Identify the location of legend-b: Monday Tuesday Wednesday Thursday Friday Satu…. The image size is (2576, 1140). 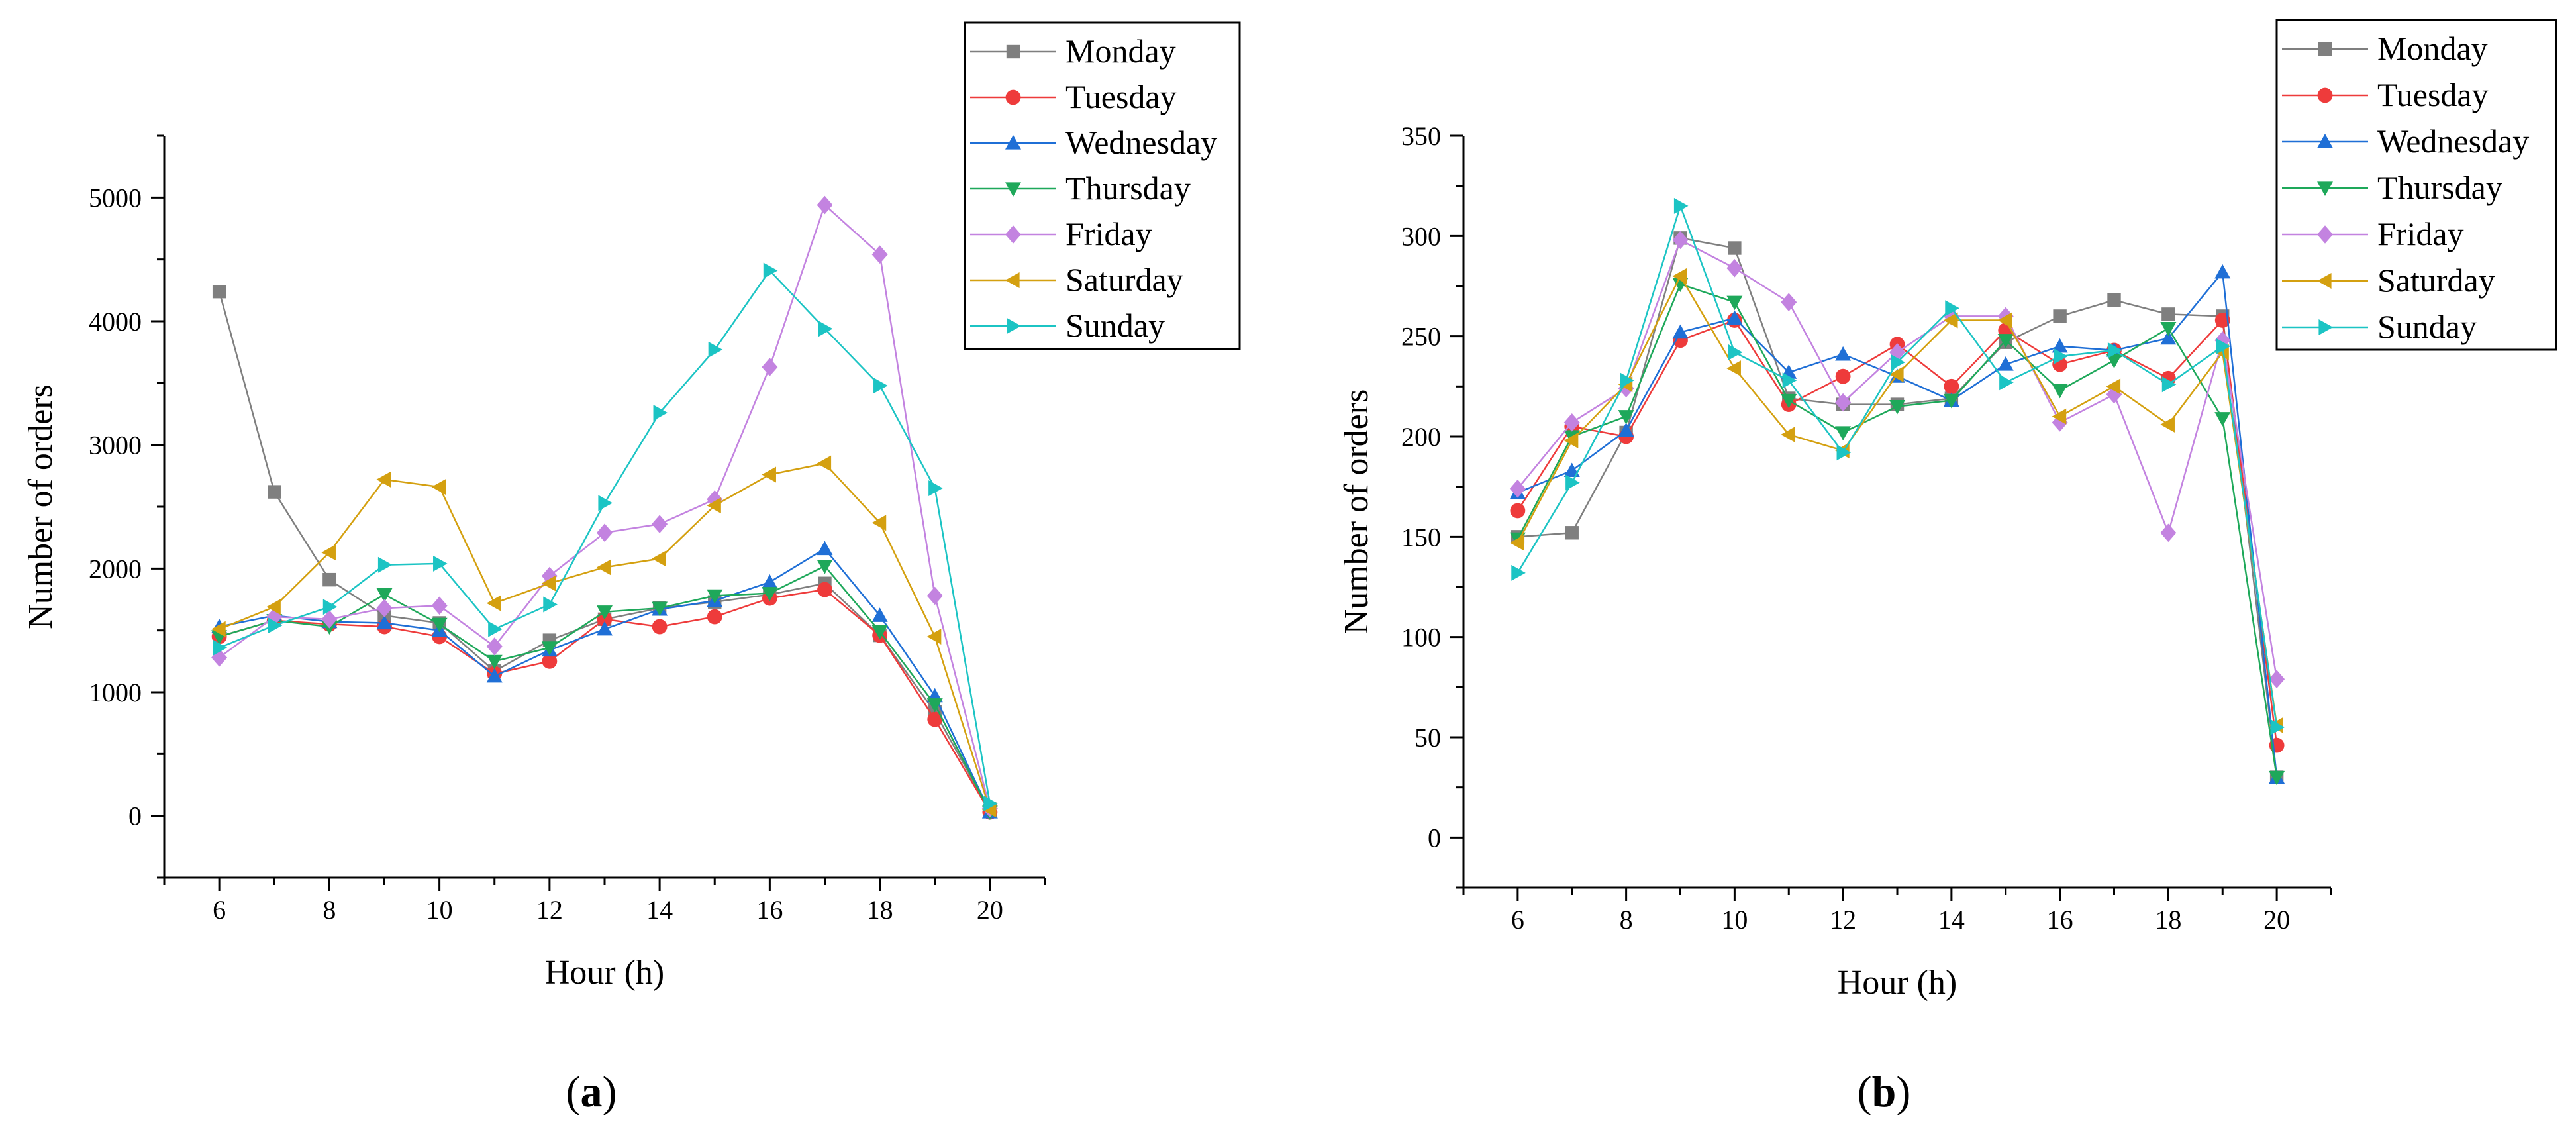
(2416, 185).